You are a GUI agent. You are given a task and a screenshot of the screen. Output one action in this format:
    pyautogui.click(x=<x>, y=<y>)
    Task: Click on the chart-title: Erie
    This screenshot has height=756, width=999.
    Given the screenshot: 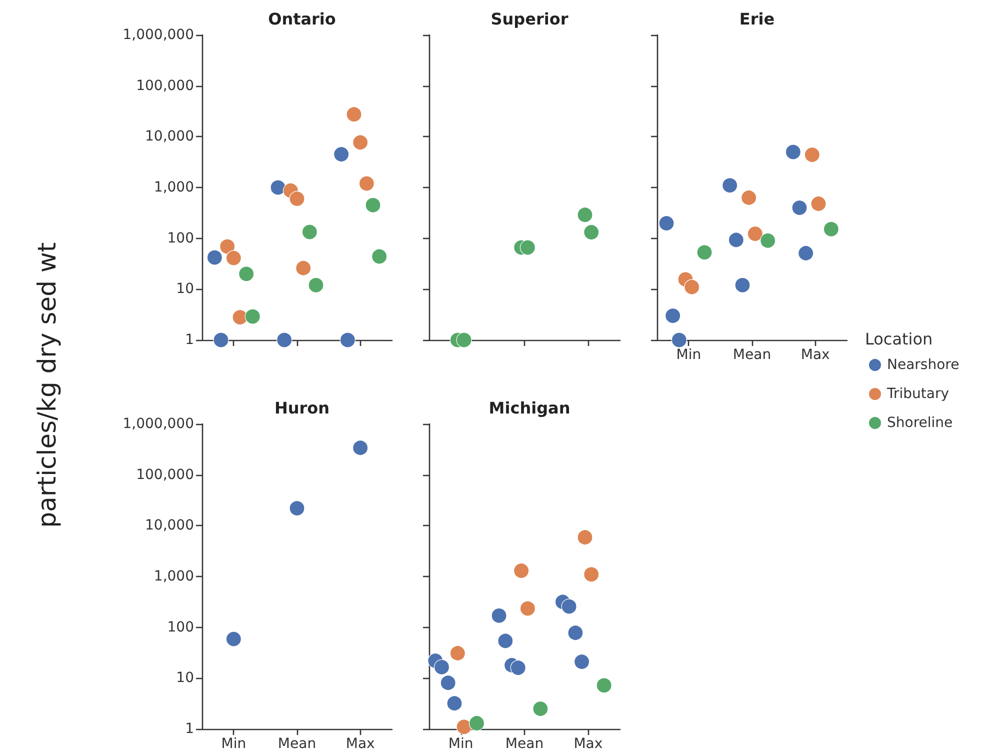 What is the action you would take?
    pyautogui.click(x=757, y=19)
    